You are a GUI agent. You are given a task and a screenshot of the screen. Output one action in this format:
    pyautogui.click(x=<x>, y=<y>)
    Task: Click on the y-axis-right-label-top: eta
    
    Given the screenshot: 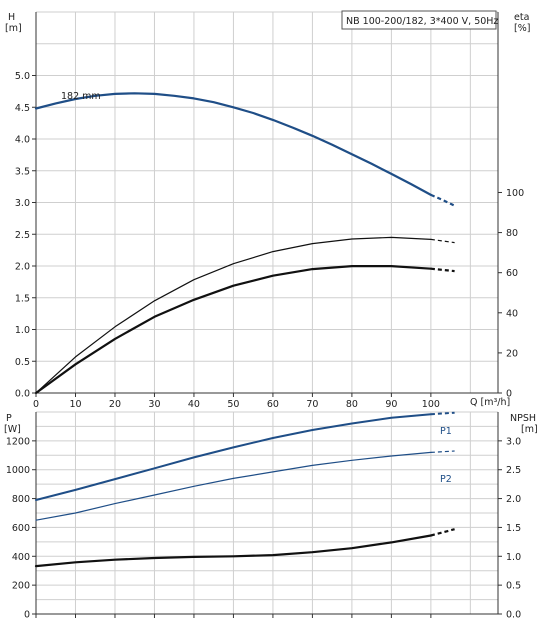 What is the action you would take?
    pyautogui.click(x=521, y=17)
    